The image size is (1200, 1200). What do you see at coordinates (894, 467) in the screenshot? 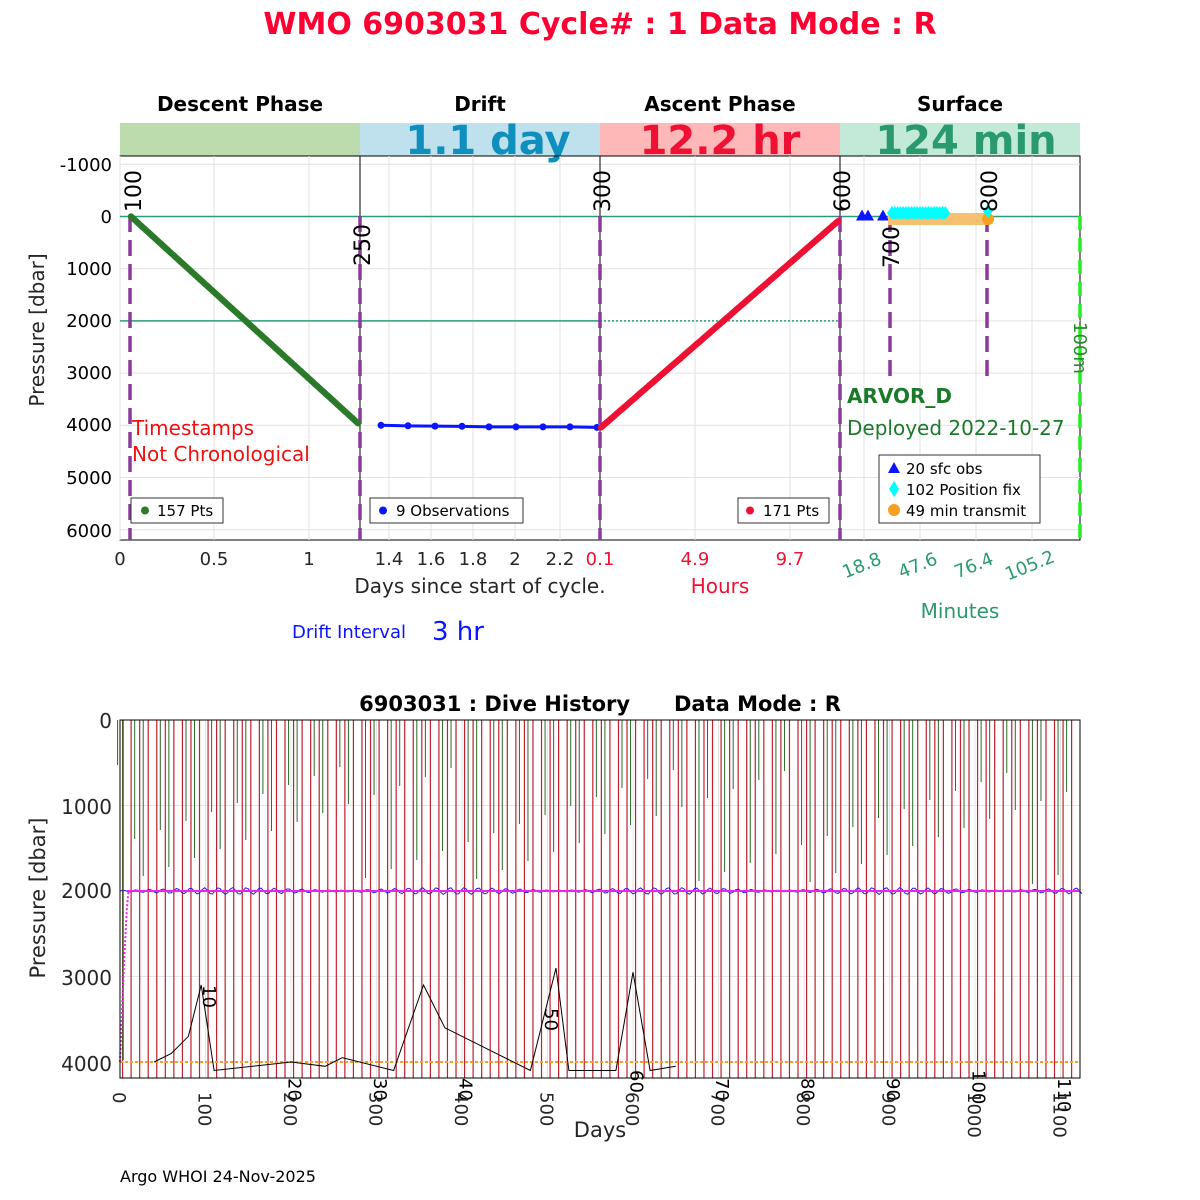
I see `sfc-obs-triangle-icon` at bounding box center [894, 467].